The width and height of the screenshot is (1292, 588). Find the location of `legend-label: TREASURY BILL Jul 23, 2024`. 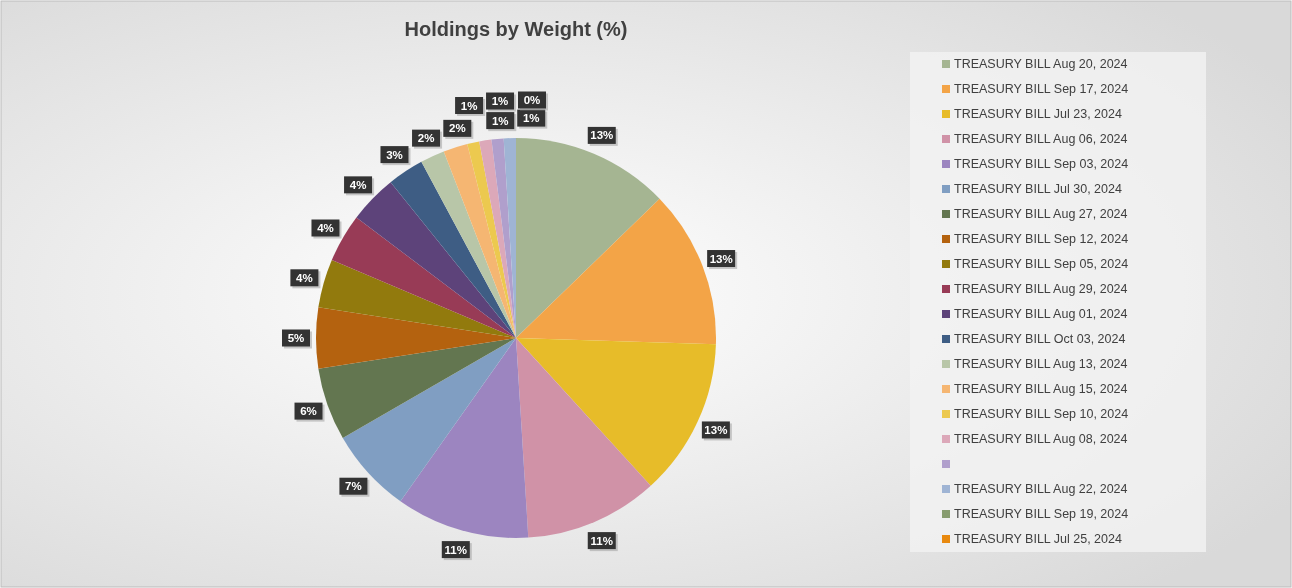

legend-label: TREASURY BILL Jul 23, 2024 is located at coordinates (1038, 114).